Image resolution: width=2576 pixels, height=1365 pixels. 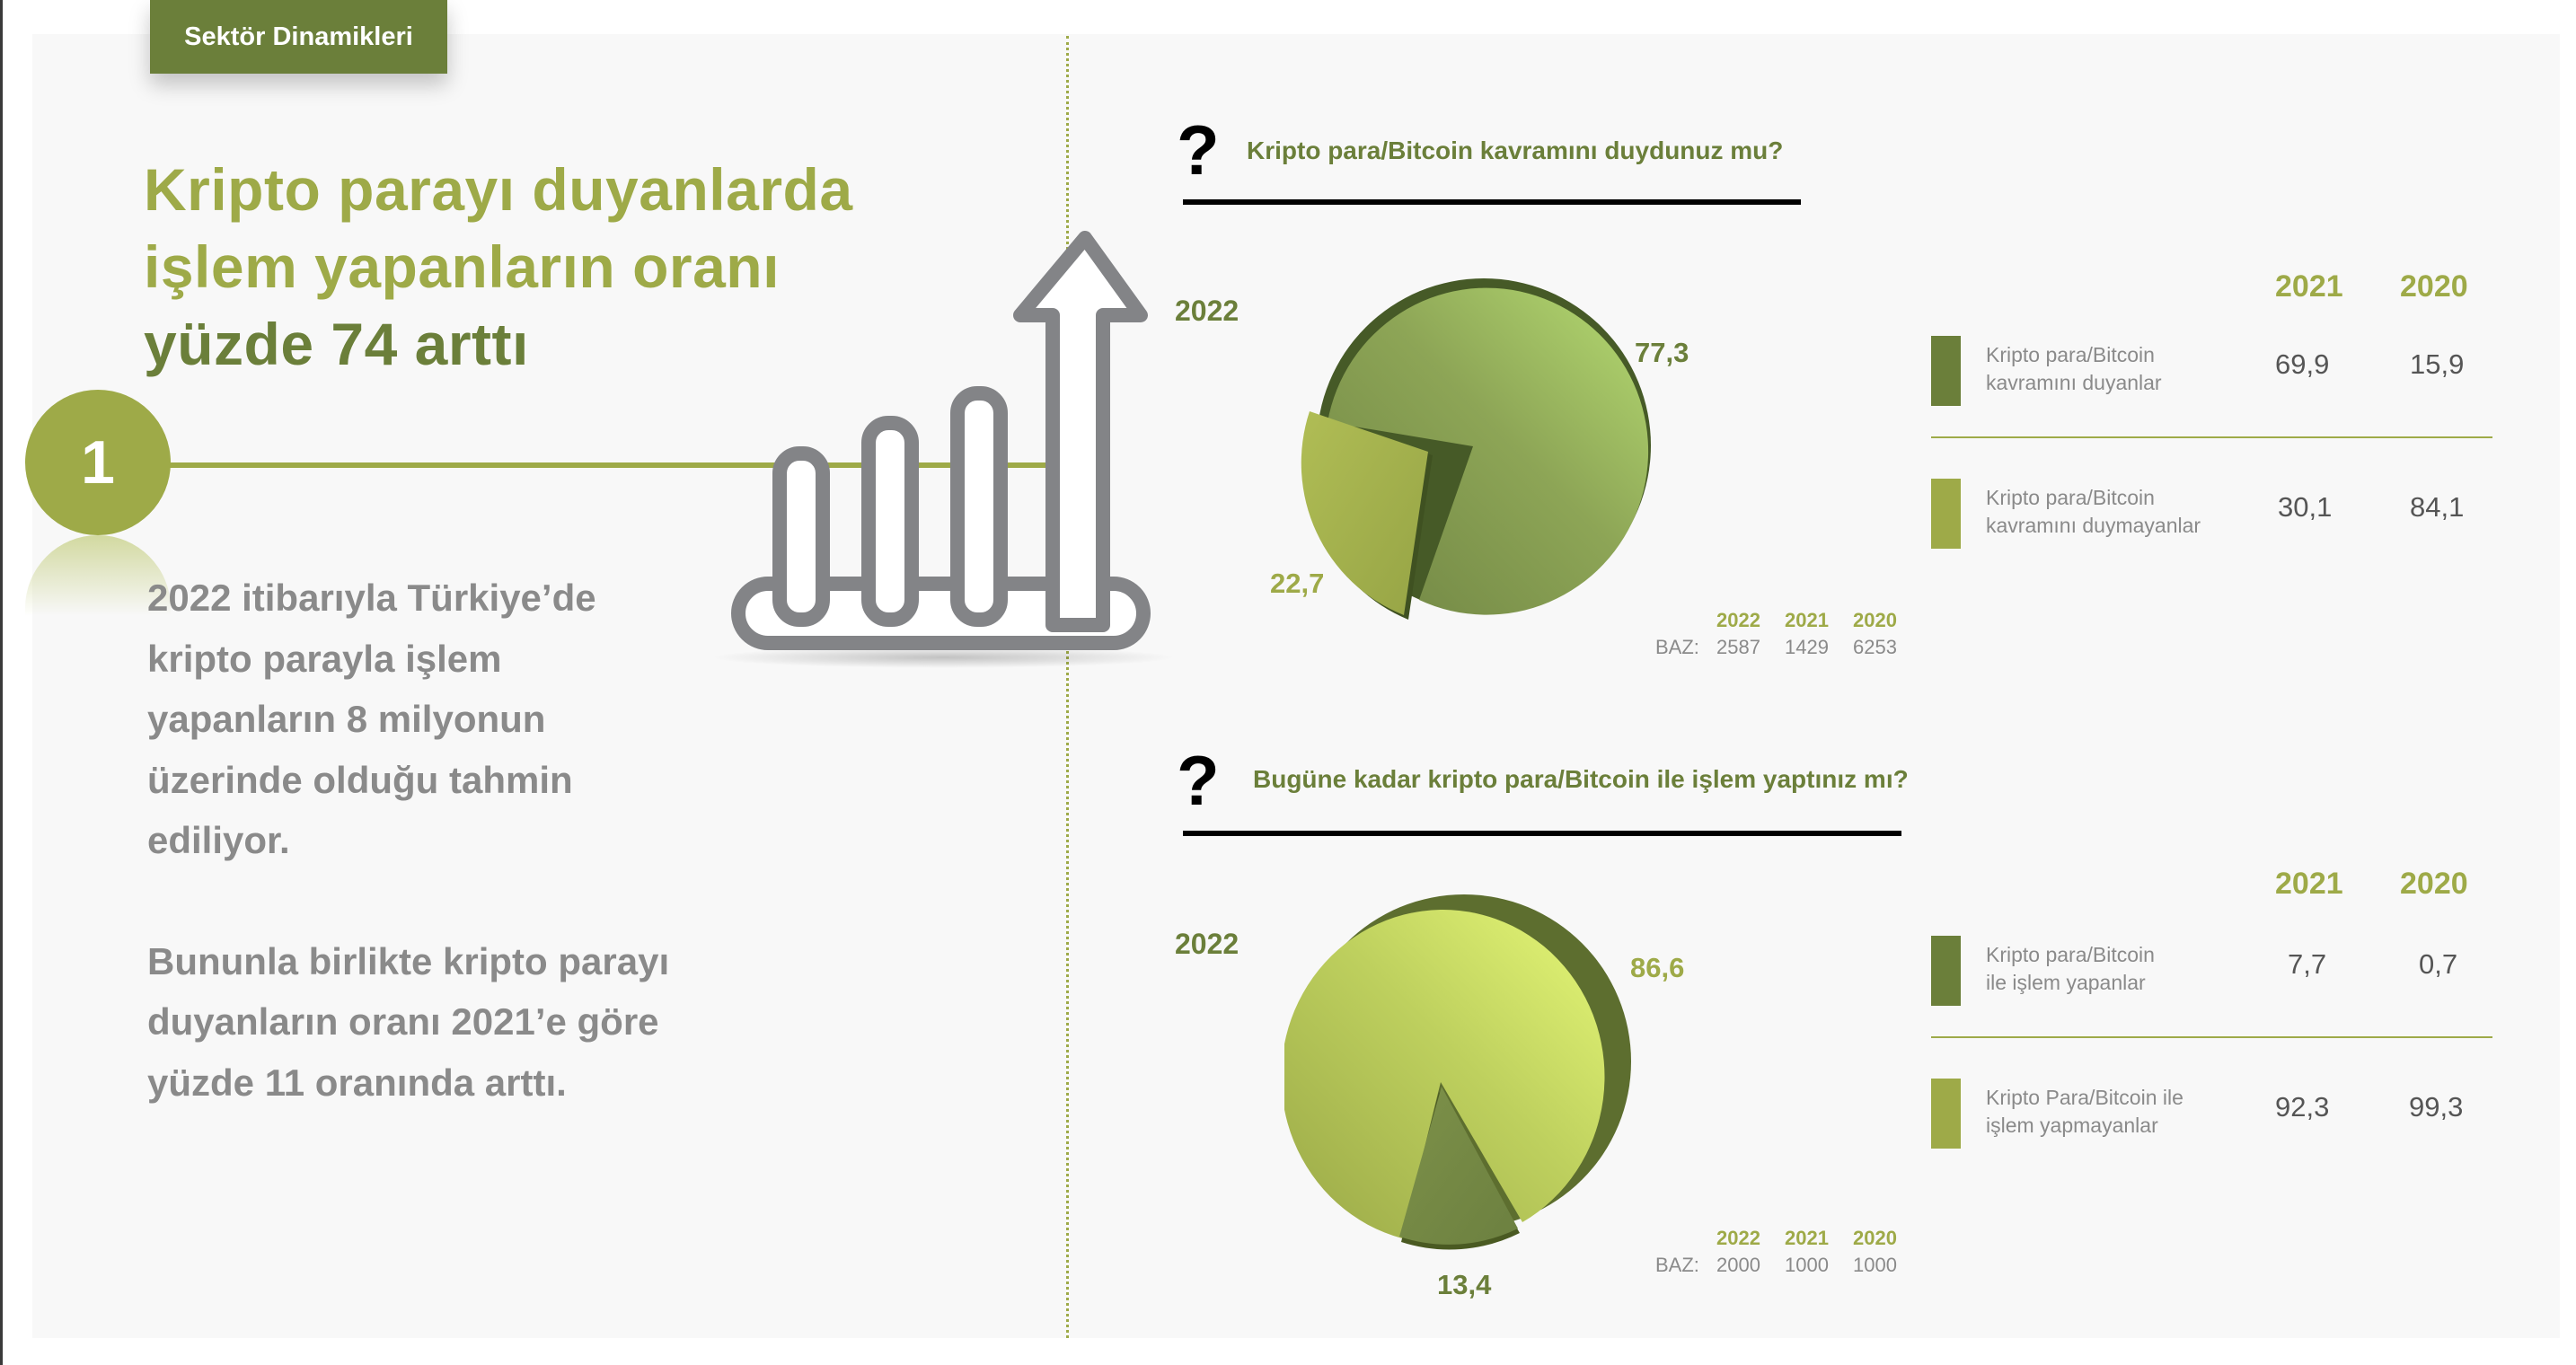 I want to click on chart1-question-rule, so click(x=1492, y=202).